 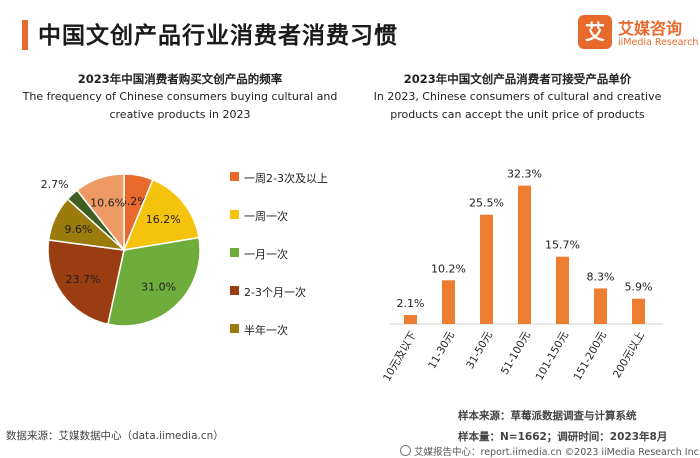 What do you see at coordinates (479, 350) in the screenshot?
I see `x-tick-label: 31-50元` at bounding box center [479, 350].